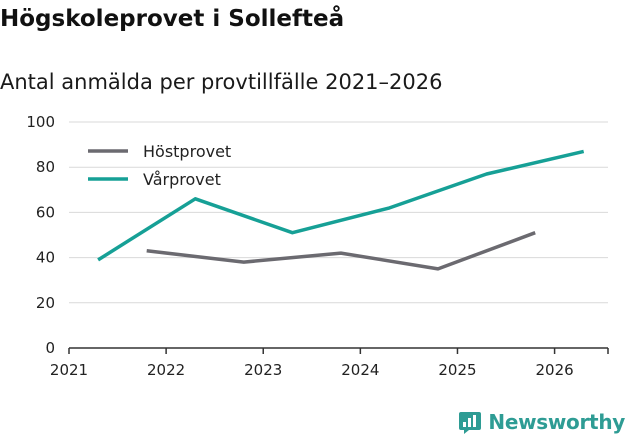  Describe the element at coordinates (554, 370) in the screenshot. I see `x-tick-label: 2026` at that location.